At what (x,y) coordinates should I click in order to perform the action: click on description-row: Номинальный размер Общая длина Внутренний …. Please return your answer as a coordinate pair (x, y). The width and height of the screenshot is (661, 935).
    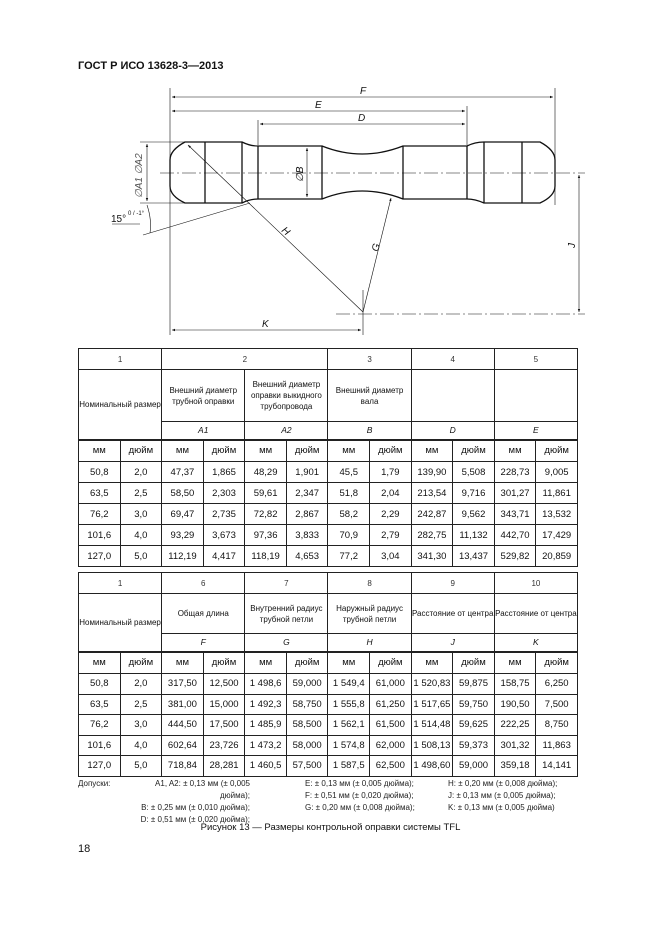
    Looking at the image, I should click on (328, 622).